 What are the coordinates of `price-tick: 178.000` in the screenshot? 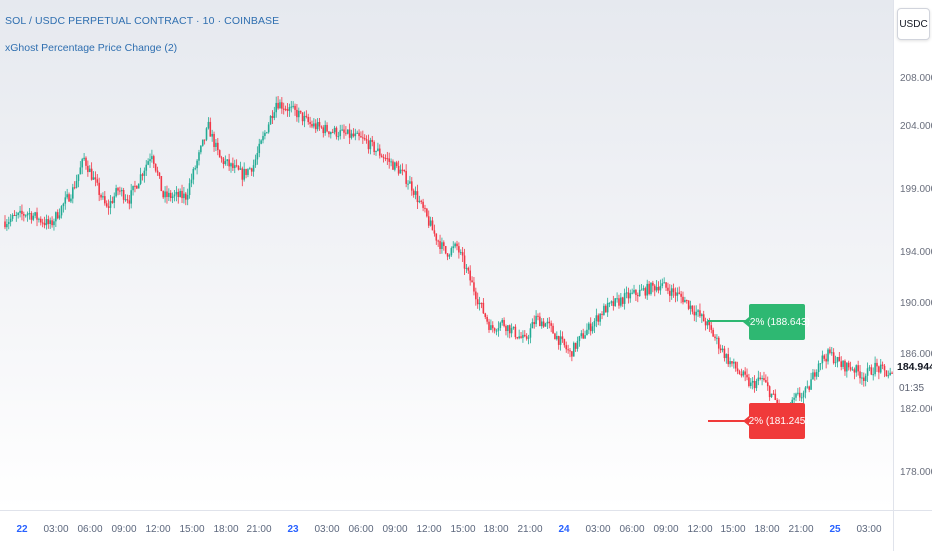 It's located at (916, 472).